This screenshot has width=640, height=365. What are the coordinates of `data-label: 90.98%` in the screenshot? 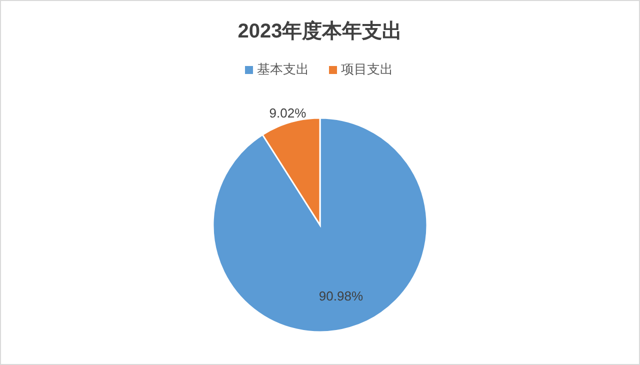 It's located at (341, 296).